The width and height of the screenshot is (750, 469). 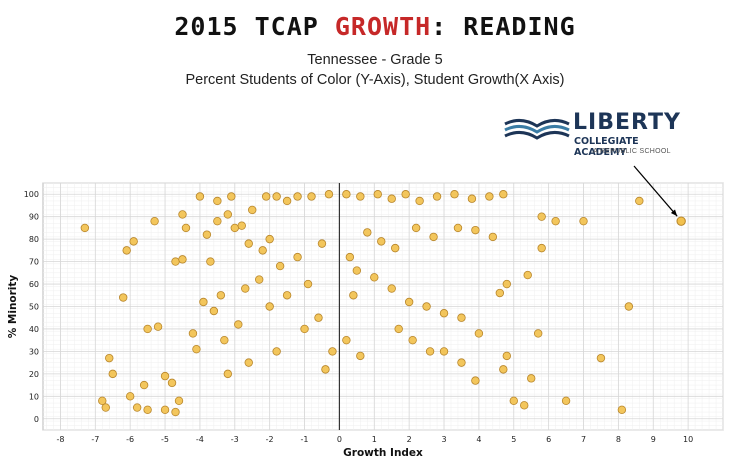 I want to click on x-tick-label: -2, so click(x=270, y=439).